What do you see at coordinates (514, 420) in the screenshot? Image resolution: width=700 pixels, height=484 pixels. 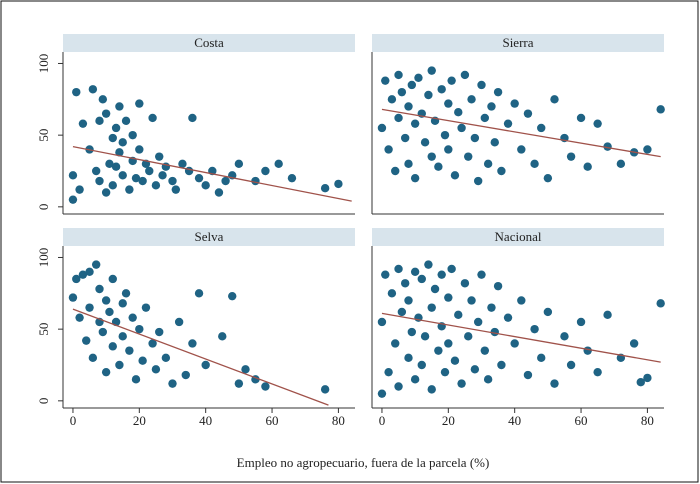 I see `x-tick-label: 40` at bounding box center [514, 420].